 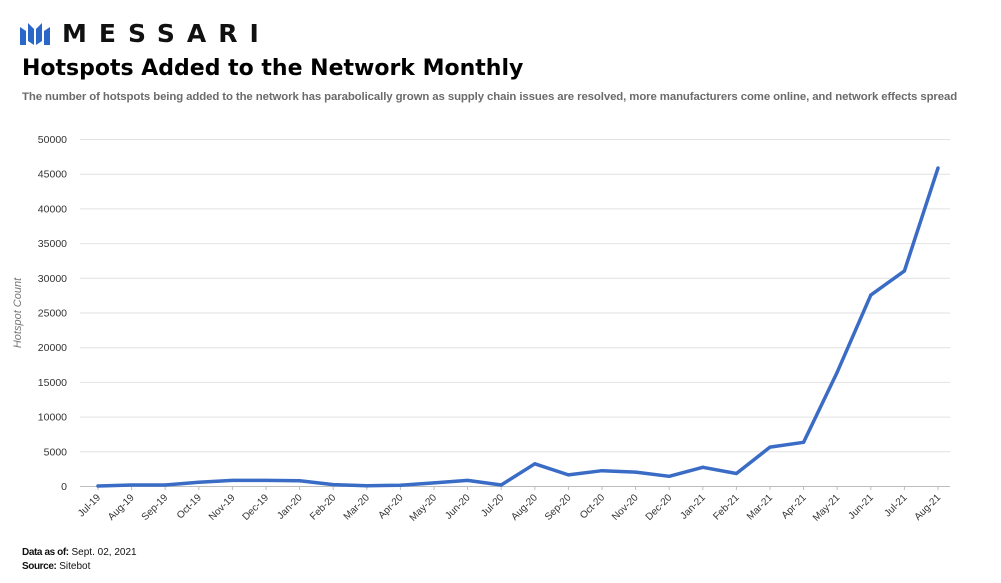 I want to click on x-tick-label: Jul-20, so click(x=492, y=505).